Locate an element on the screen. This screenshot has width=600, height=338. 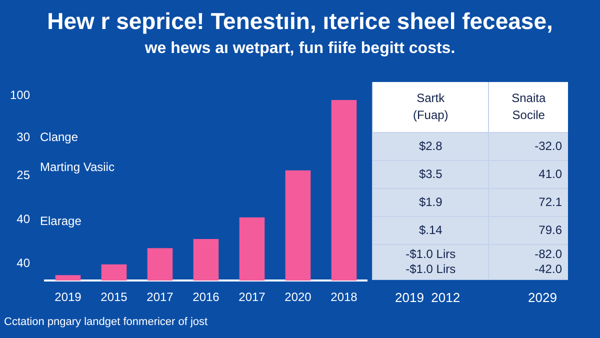
text: 30 is located at coordinates (23, 137).